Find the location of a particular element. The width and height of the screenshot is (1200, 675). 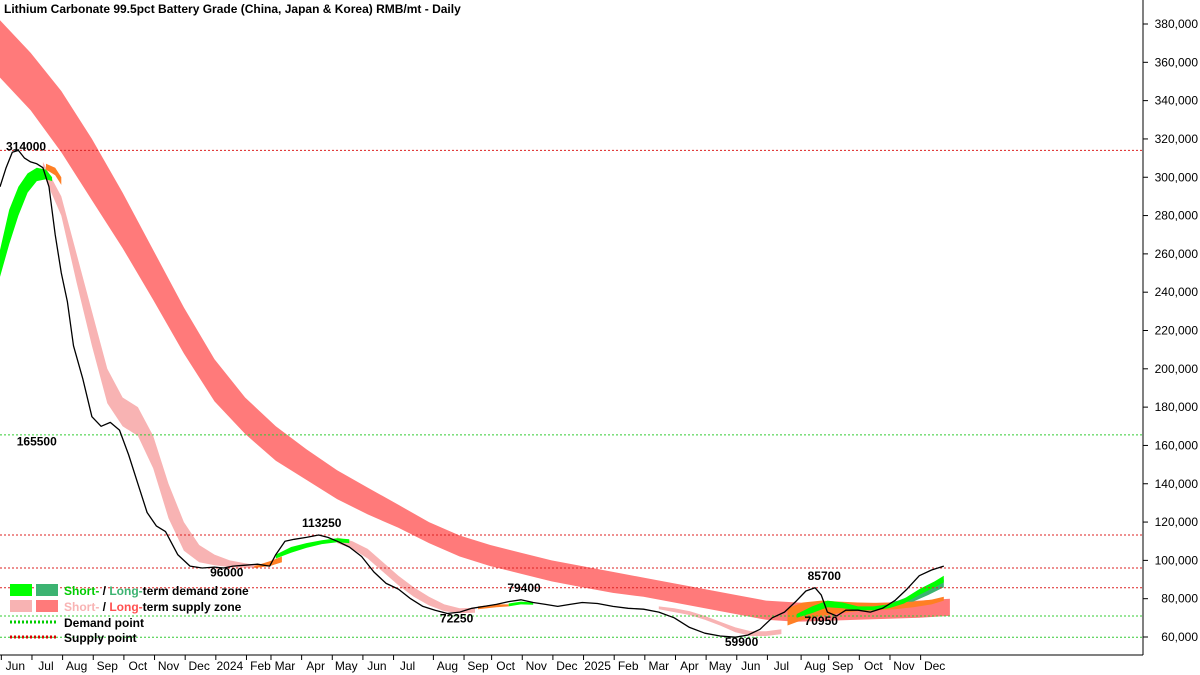

y-tick-label-120000: 120,000 is located at coordinates (1177, 522).